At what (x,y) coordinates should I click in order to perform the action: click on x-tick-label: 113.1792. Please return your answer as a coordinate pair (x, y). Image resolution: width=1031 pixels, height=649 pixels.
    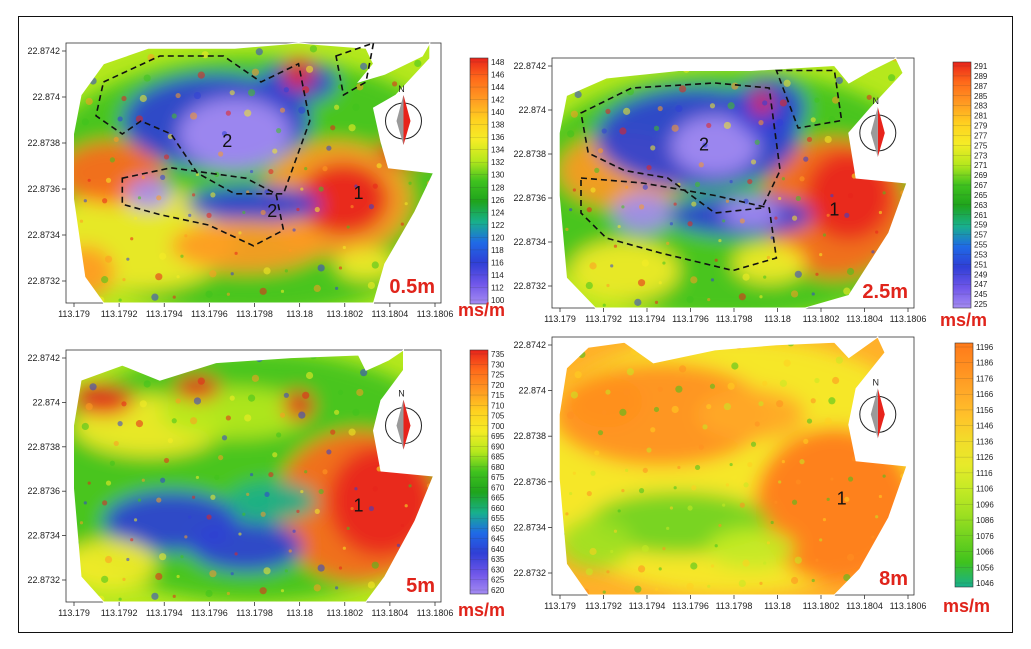
    Looking at the image, I should click on (119, 314).